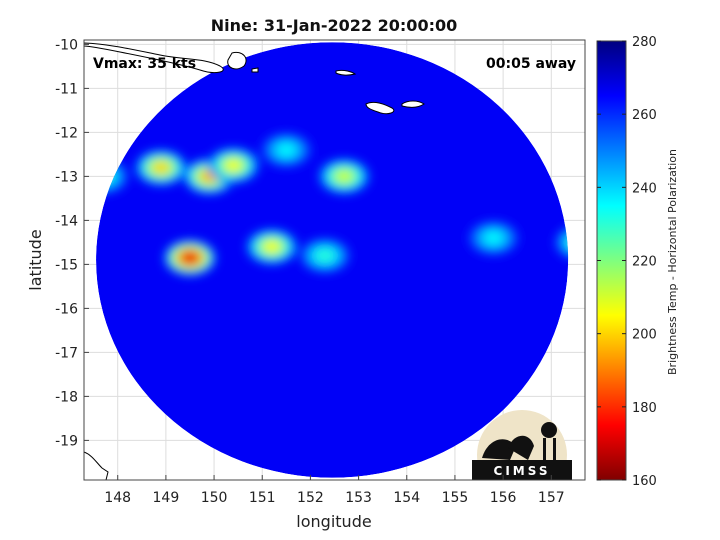 Image resolution: width=720 pixels, height=540 pixels. I want to click on colorbar-tick-label: 260, so click(644, 115).